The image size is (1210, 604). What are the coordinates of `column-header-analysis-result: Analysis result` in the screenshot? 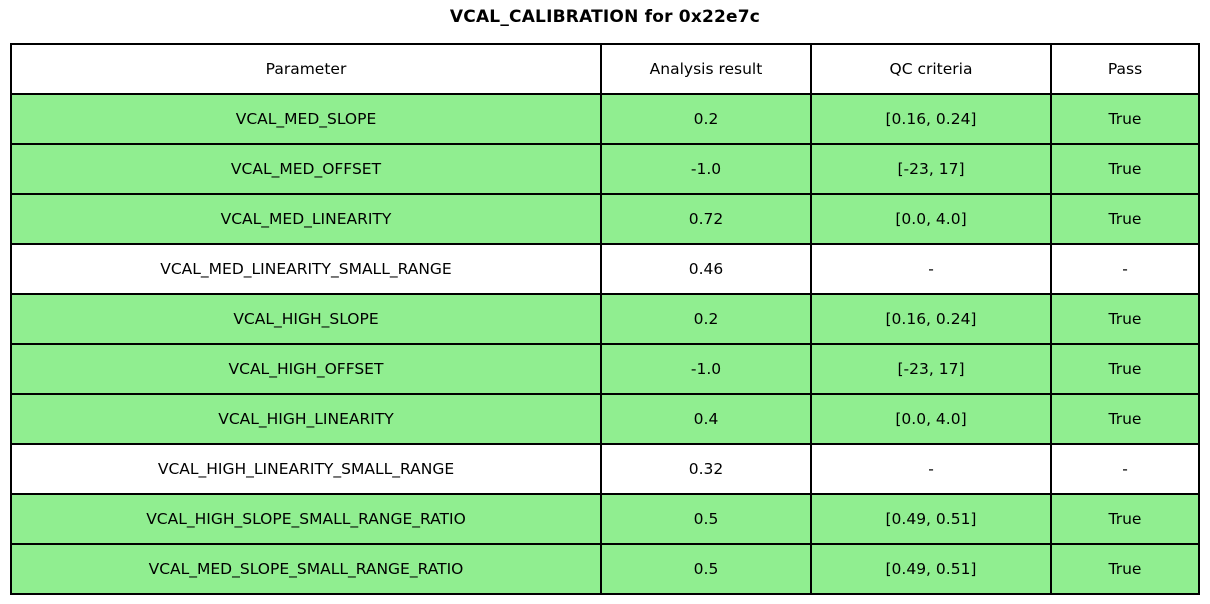 It's located at (706, 69).